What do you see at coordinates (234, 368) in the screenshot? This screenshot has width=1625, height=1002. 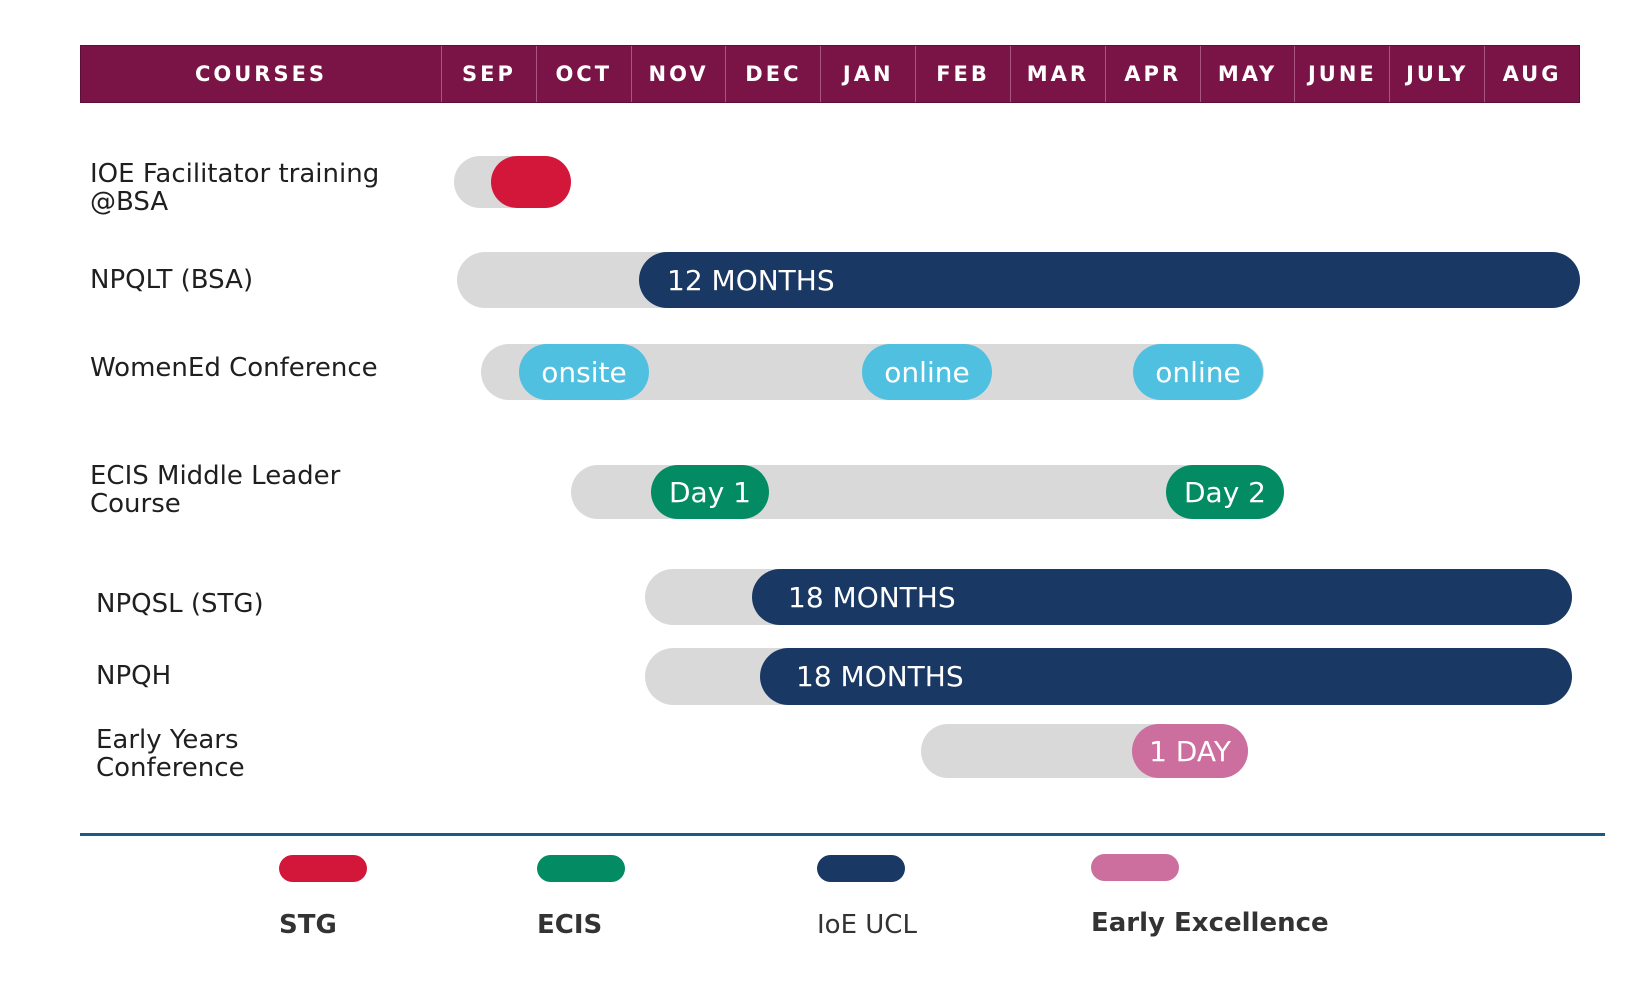 I see `course-label-womened: WomenEd Conference` at bounding box center [234, 368].